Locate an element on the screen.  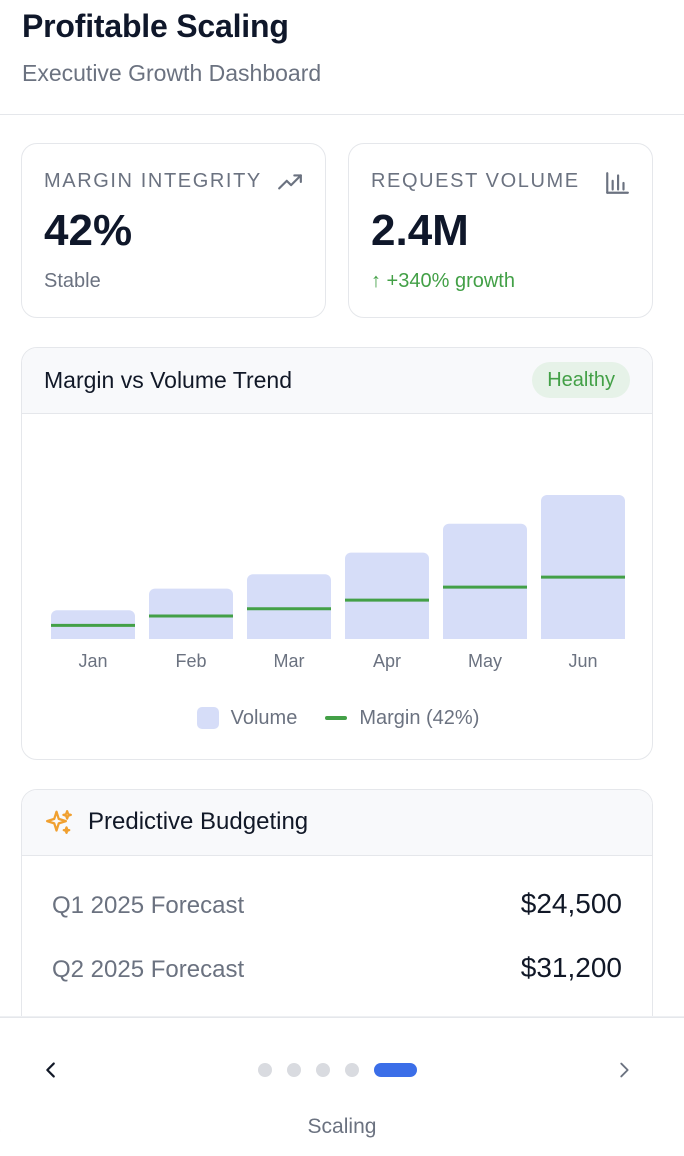
chevron-right-icon is located at coordinates (624, 1070).